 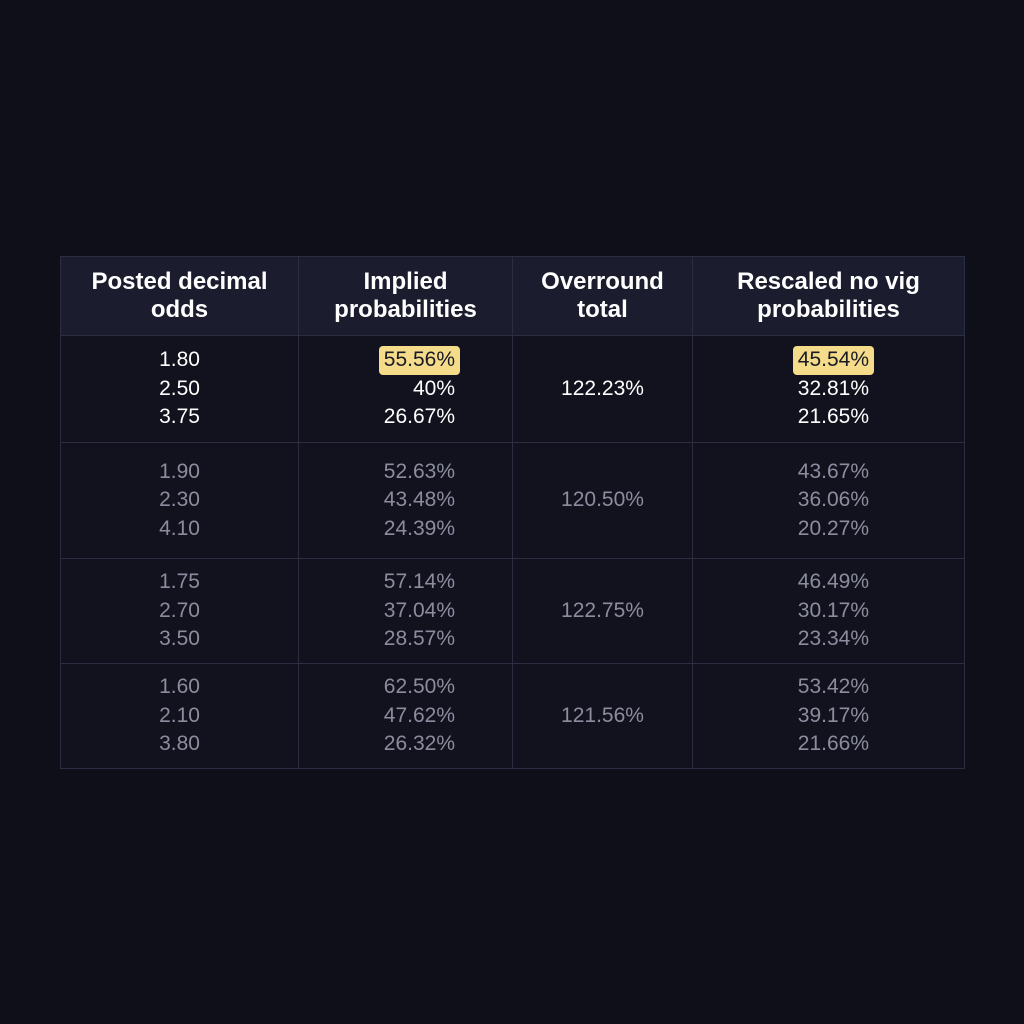 I want to click on odds-cell: 1.90 2.30 4.10, so click(x=179, y=500).